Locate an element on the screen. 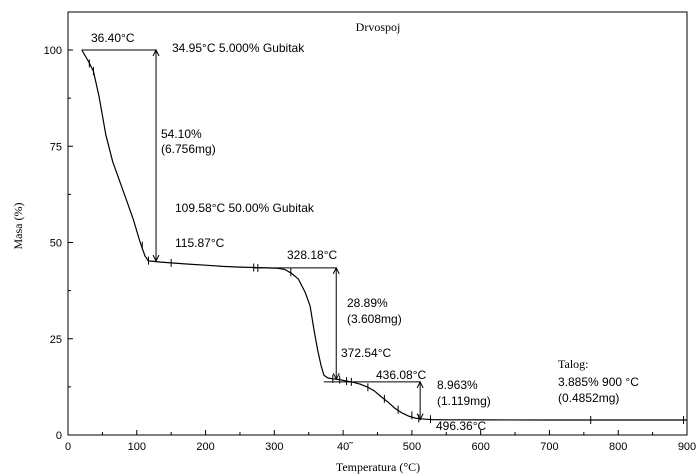 The width and height of the screenshot is (699, 475). x-tick-label: 100 is located at coordinates (137, 447).